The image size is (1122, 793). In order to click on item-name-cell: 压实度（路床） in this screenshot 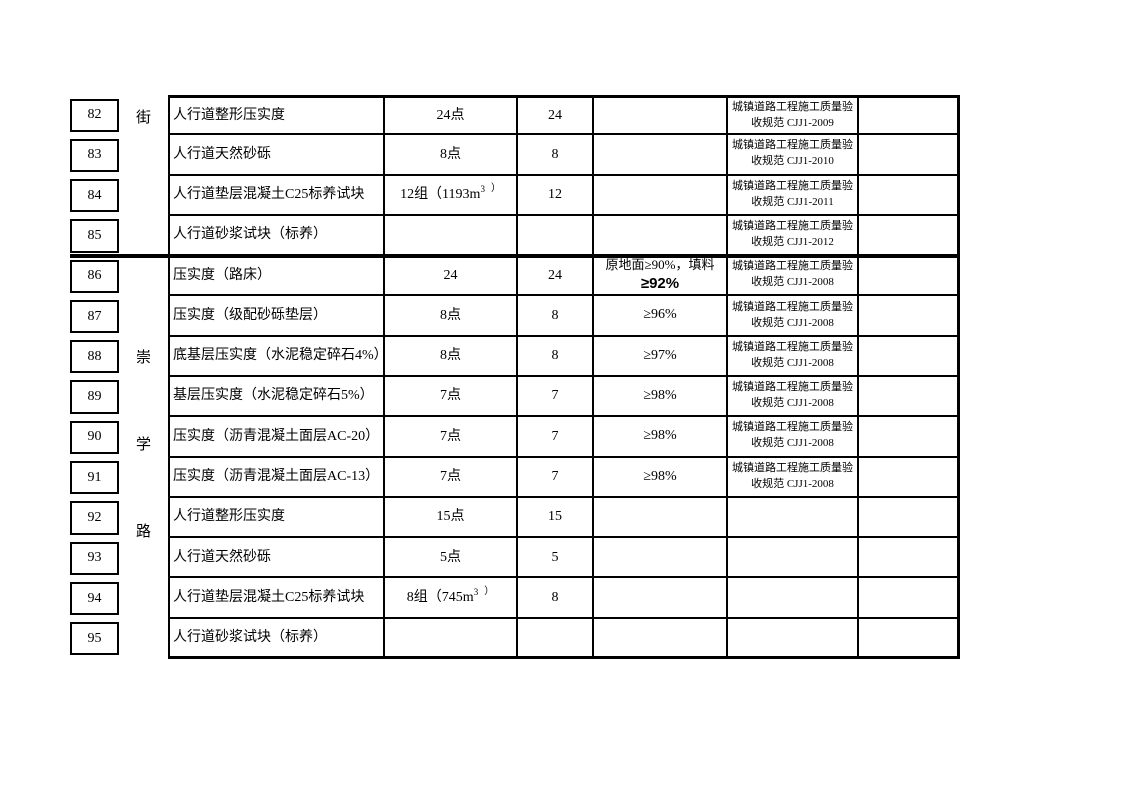, I will do `click(277, 276)`.